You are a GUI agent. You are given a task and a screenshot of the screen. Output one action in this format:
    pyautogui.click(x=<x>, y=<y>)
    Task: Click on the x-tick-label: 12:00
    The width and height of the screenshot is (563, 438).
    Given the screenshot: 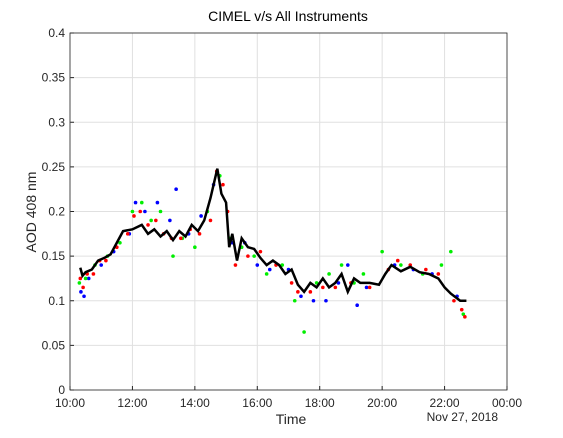 What is the action you would take?
    pyautogui.click(x=132, y=403)
    